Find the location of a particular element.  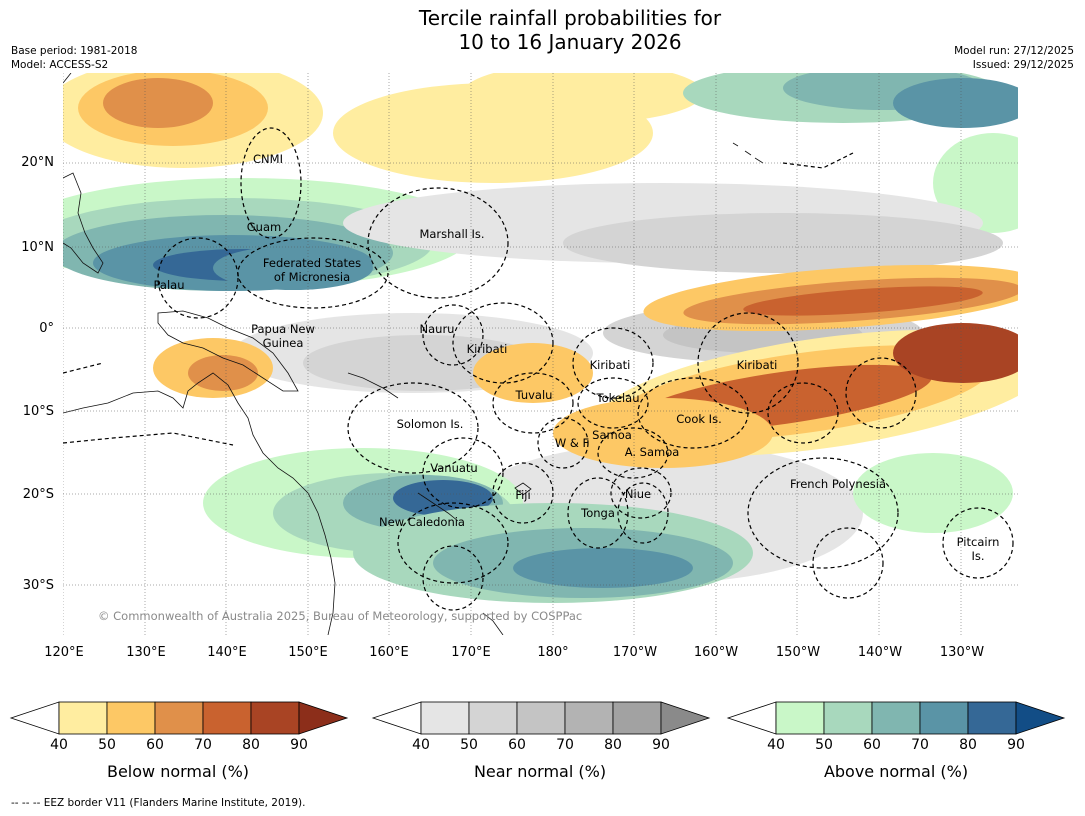

label-fsm-line2: of Micronesia is located at coordinates (312, 277).